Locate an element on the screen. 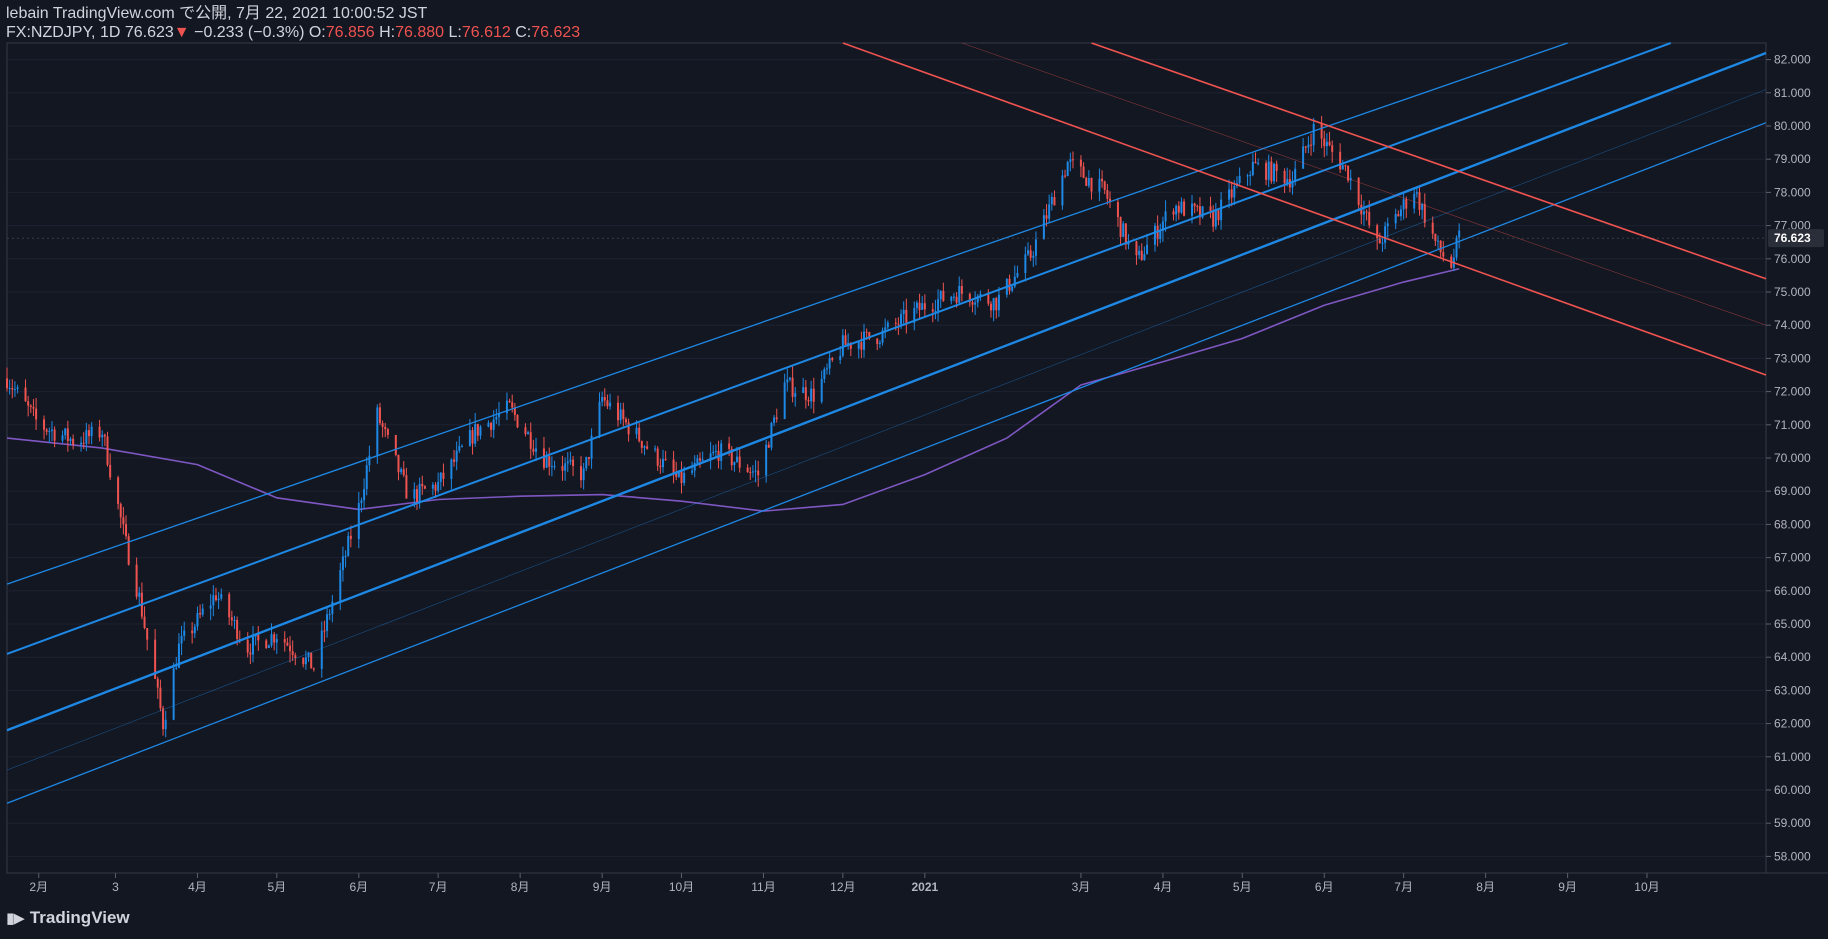 This screenshot has height=939, width=1828. y-tick-label: 72.000 is located at coordinates (1792, 392).